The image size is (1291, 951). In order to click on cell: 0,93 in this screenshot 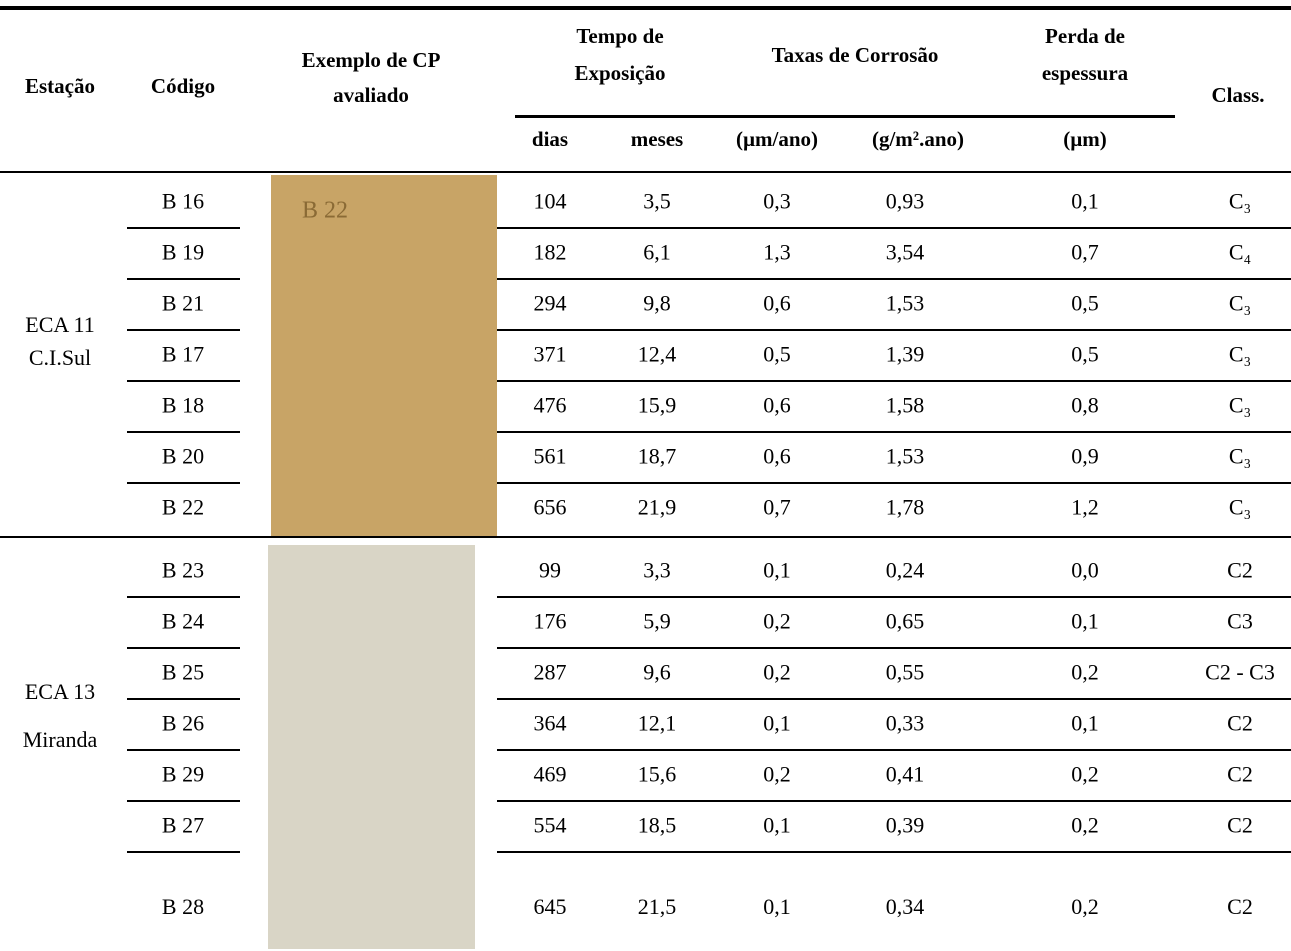, I will do `click(905, 201)`.